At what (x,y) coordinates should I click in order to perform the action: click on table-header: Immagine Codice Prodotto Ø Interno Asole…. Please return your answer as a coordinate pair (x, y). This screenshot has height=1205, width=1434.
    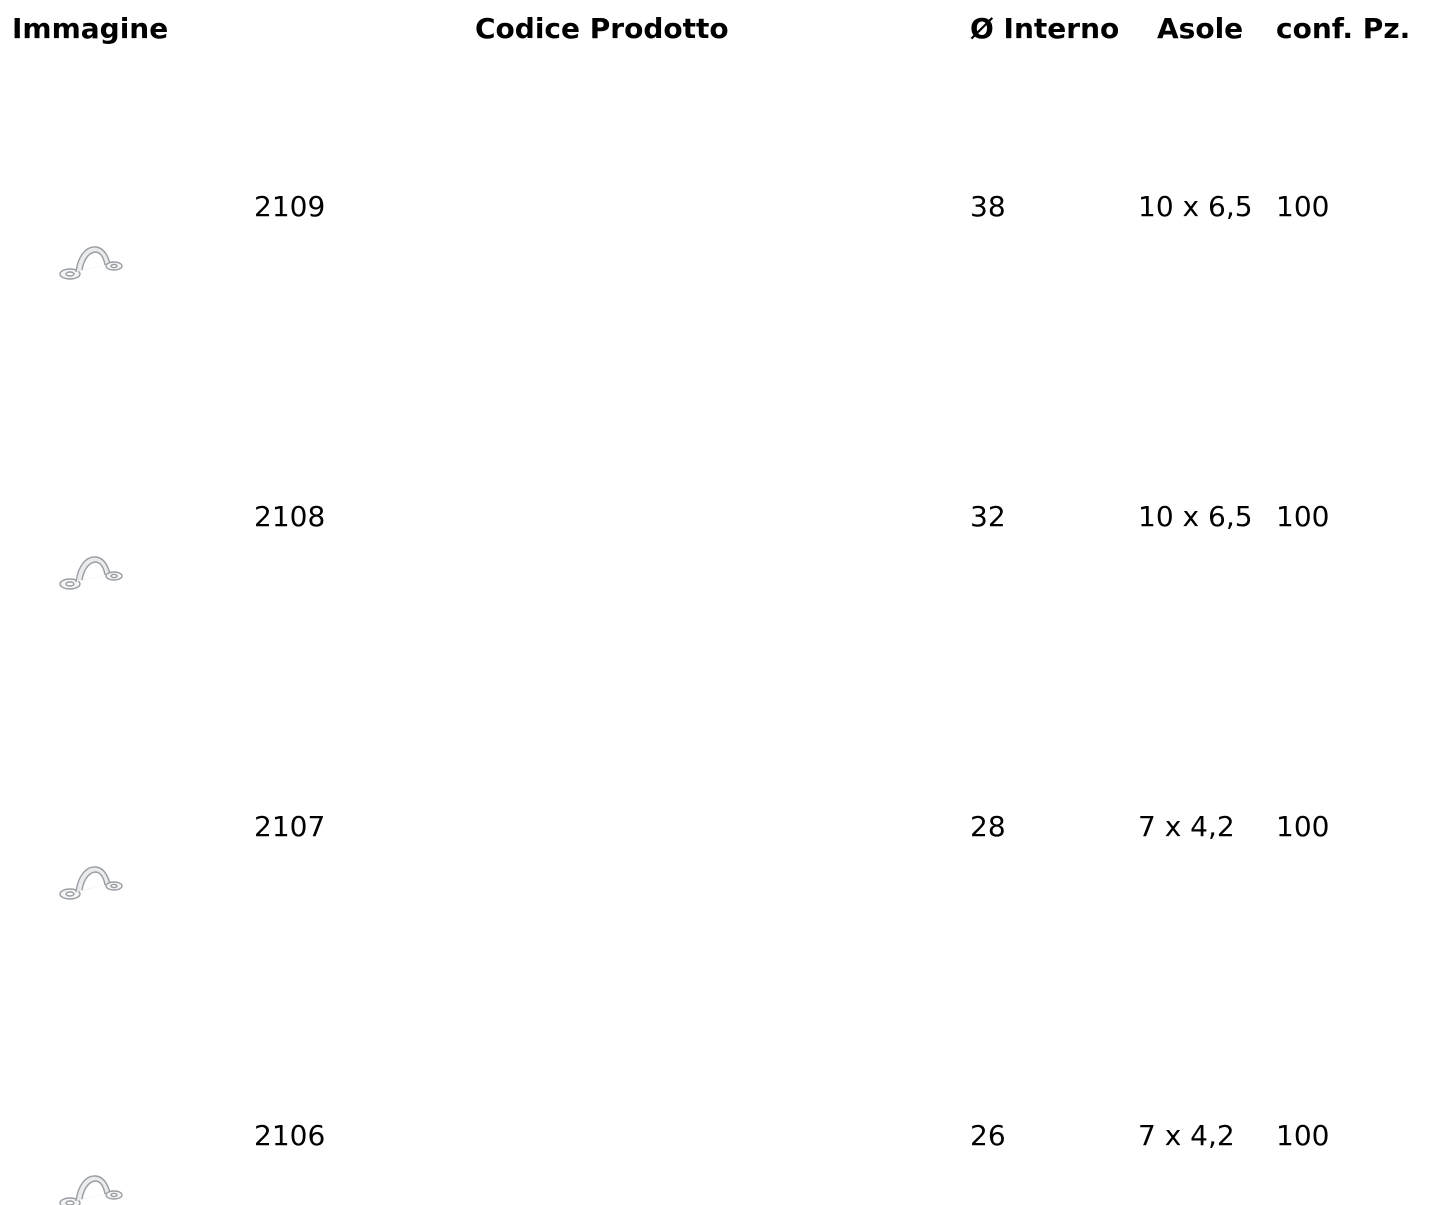
    Looking at the image, I should click on (717, 30).